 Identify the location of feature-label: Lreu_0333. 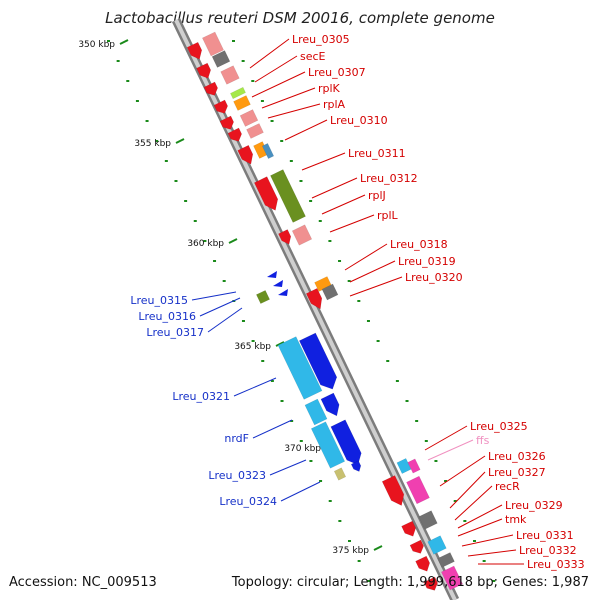
(556, 564).